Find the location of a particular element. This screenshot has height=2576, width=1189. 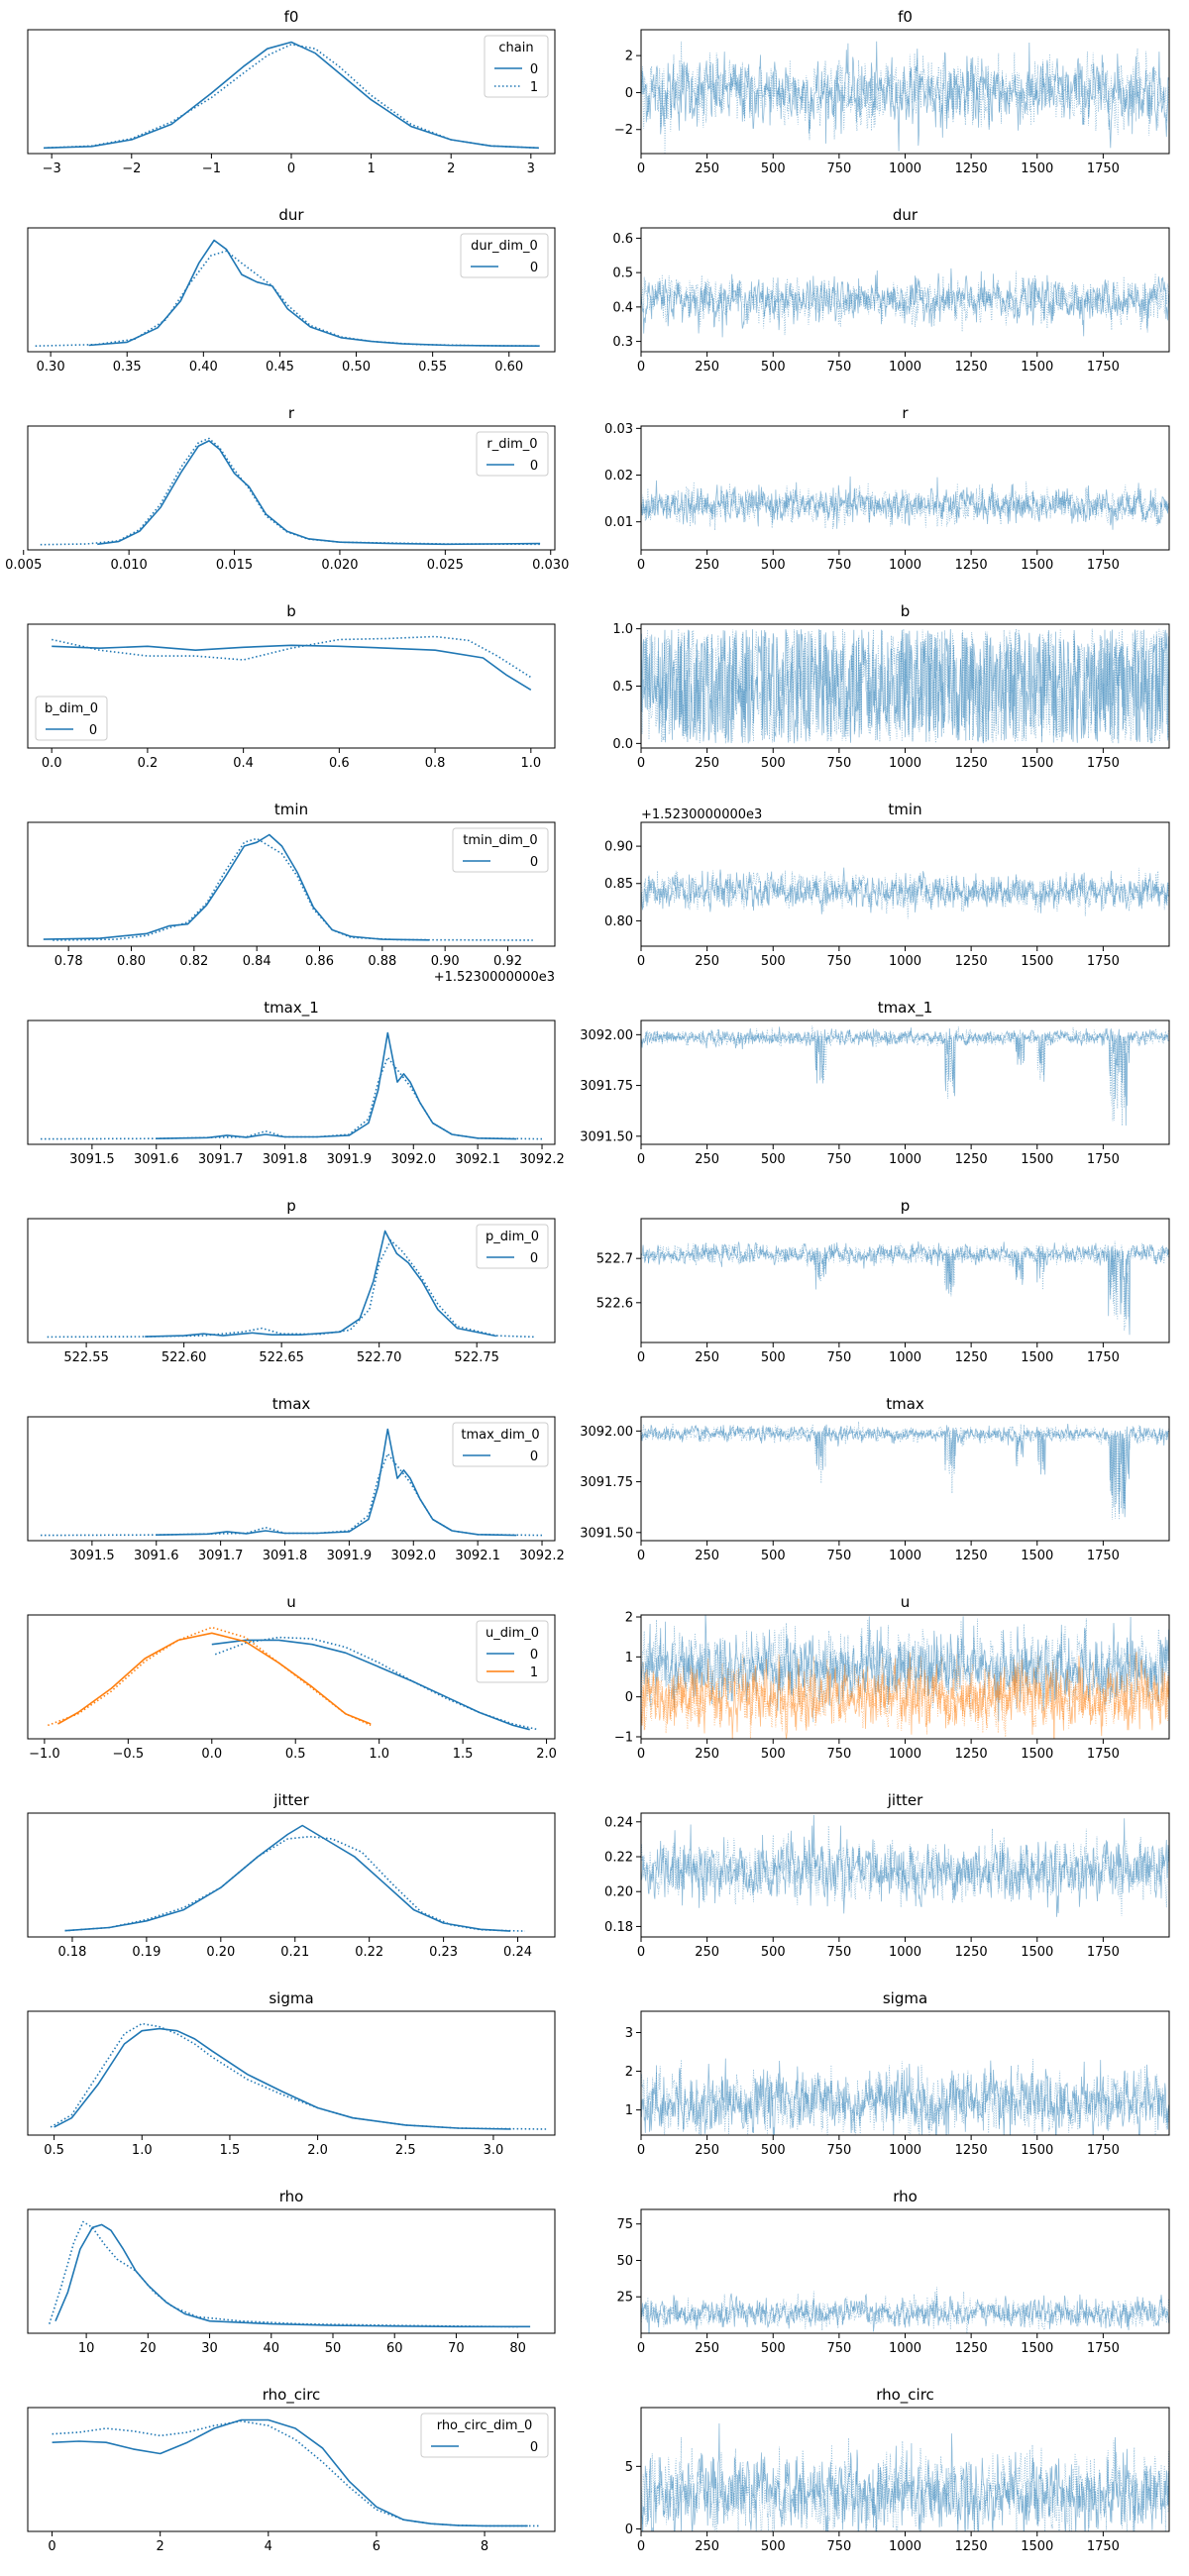

trace-title: b is located at coordinates (906, 611).